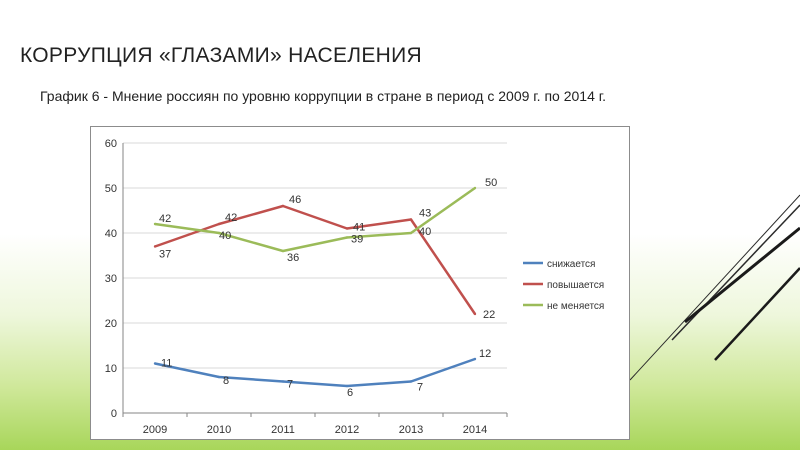 The image size is (800, 450). I want to click on legend-label: повышается, so click(575, 285).